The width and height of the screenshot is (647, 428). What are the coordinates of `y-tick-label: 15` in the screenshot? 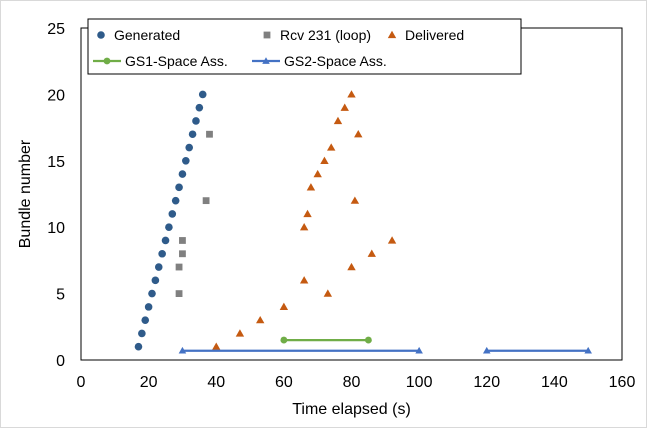 It's located at (56, 162).